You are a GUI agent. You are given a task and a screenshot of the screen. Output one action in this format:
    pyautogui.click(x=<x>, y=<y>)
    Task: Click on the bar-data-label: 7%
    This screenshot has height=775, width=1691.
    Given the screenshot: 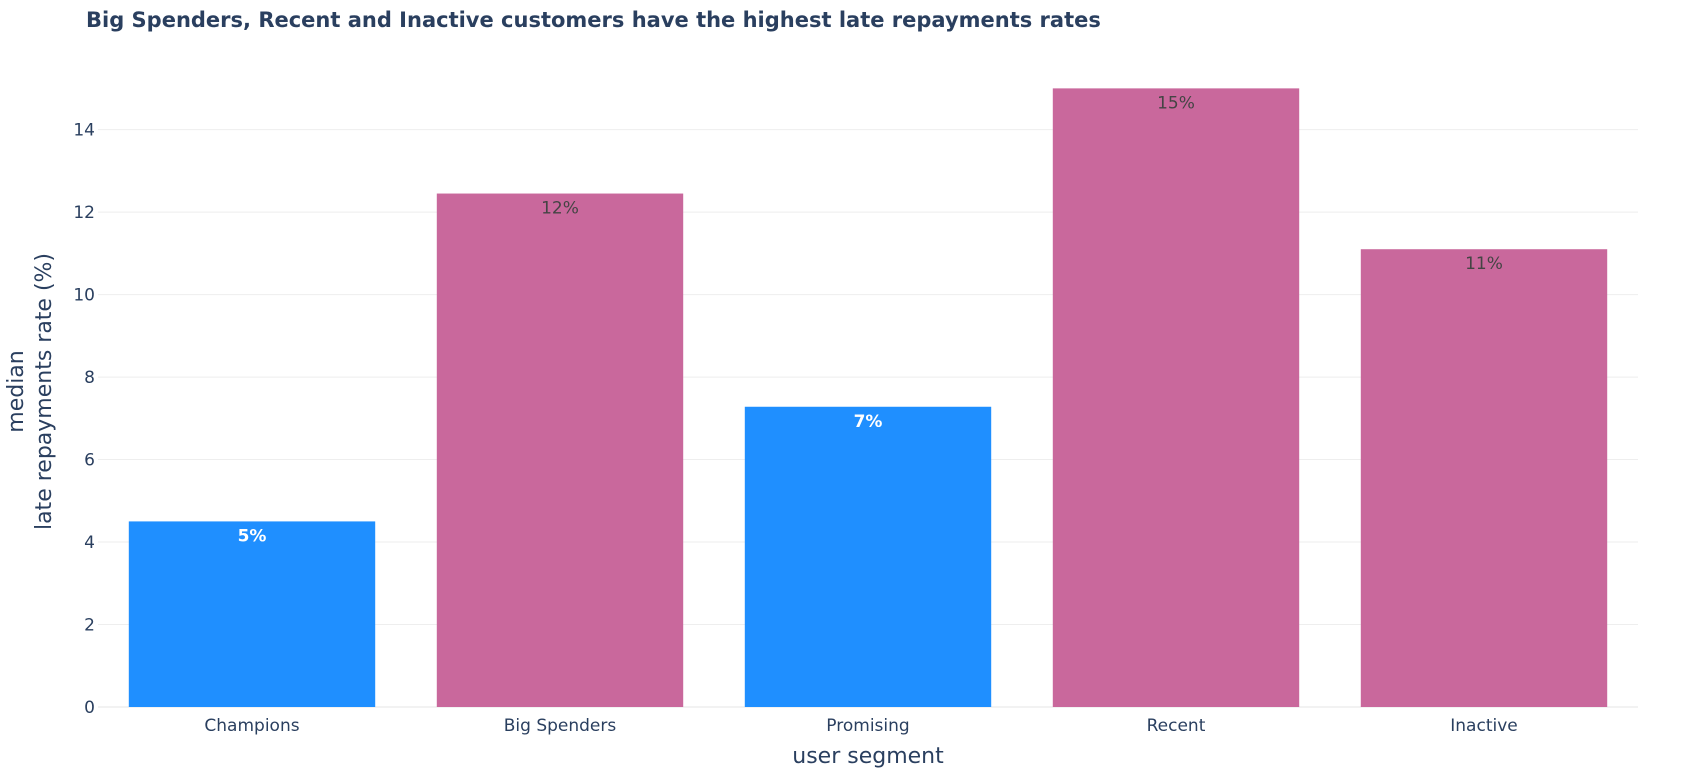 What is the action you would take?
    pyautogui.click(x=868, y=422)
    